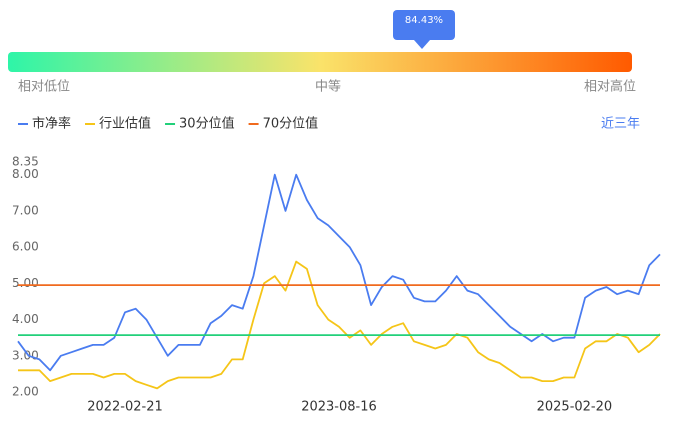  I want to click on legend-label: 市净率, so click(51, 124).